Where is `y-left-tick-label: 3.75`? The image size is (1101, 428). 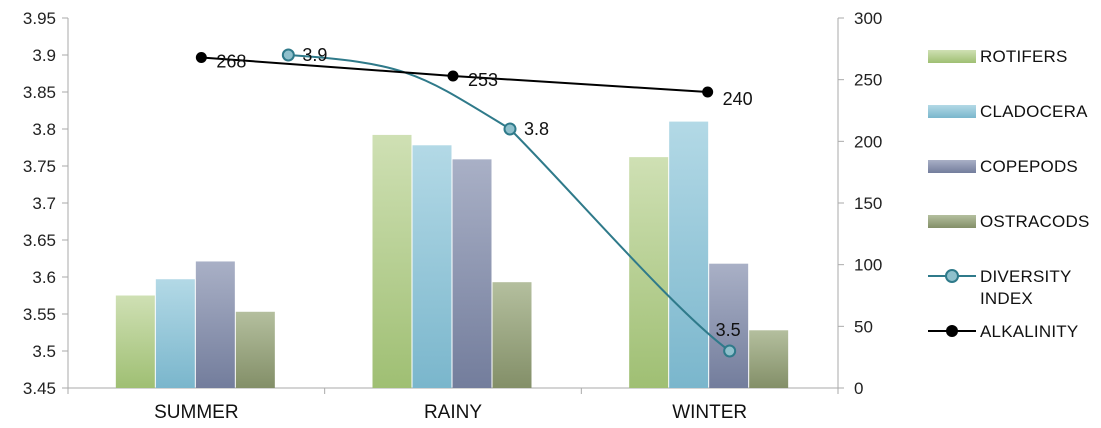 y-left-tick-label: 3.75 is located at coordinates (39, 166).